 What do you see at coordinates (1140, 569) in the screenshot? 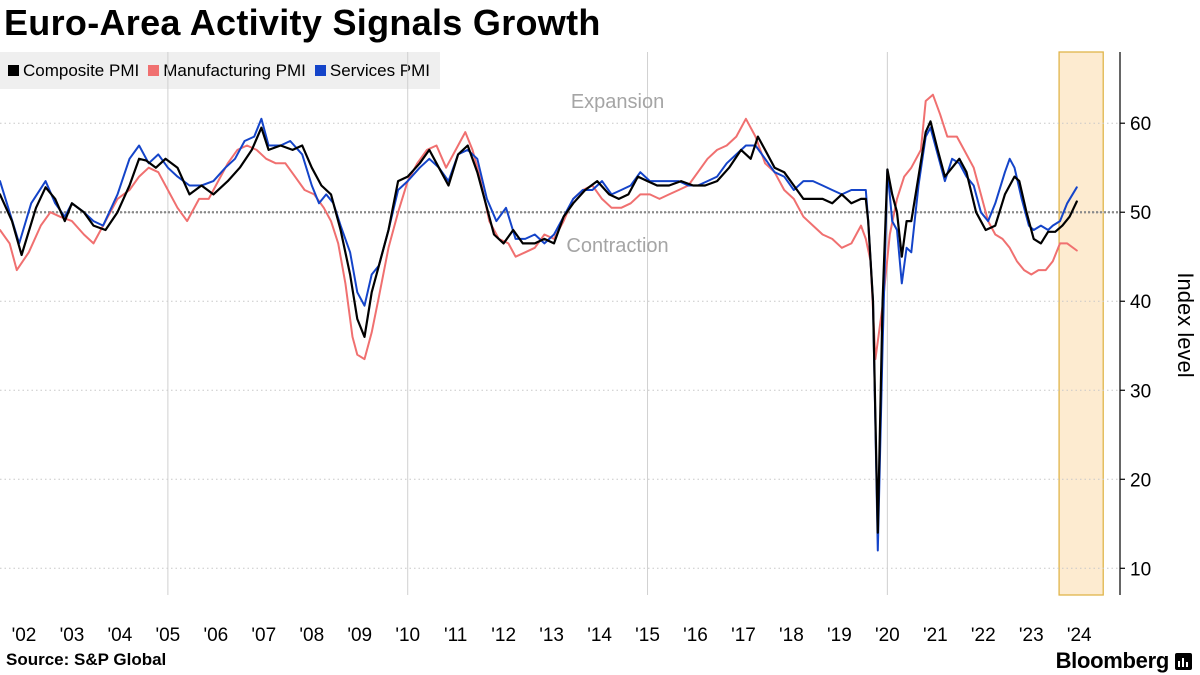
I see `y-tick-label: 10` at bounding box center [1140, 569].